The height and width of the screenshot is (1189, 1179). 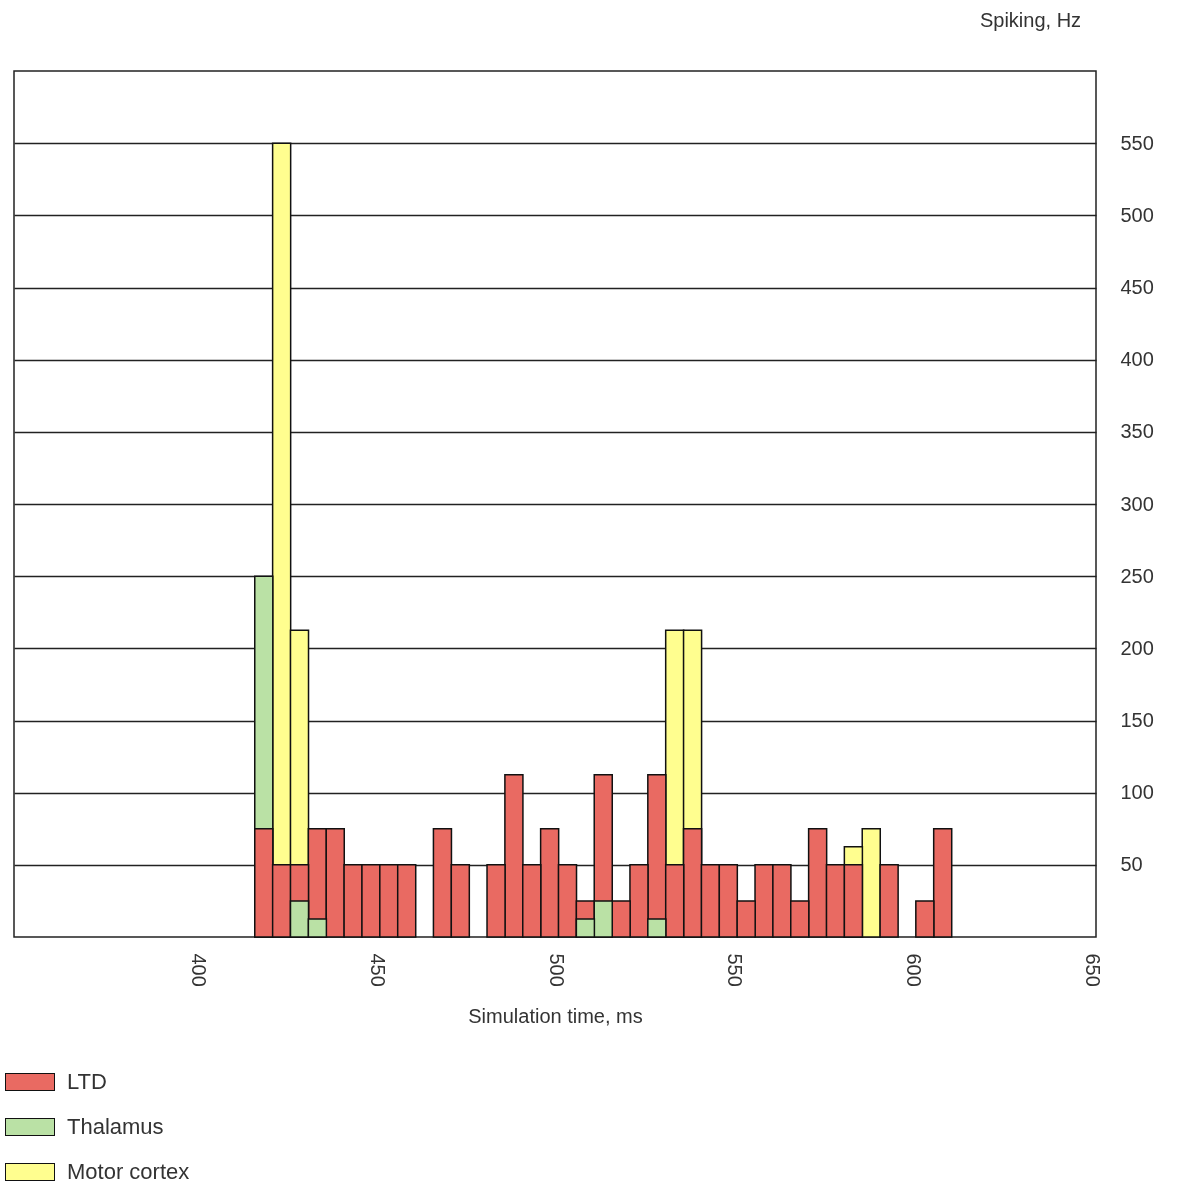 What do you see at coordinates (1131, 864) in the screenshot?
I see `y-tick-label: 50` at bounding box center [1131, 864].